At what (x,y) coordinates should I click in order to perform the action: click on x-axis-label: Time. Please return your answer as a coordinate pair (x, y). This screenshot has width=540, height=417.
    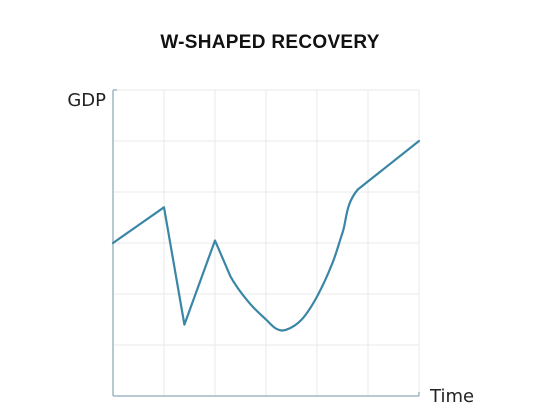
    Looking at the image, I should click on (451, 396).